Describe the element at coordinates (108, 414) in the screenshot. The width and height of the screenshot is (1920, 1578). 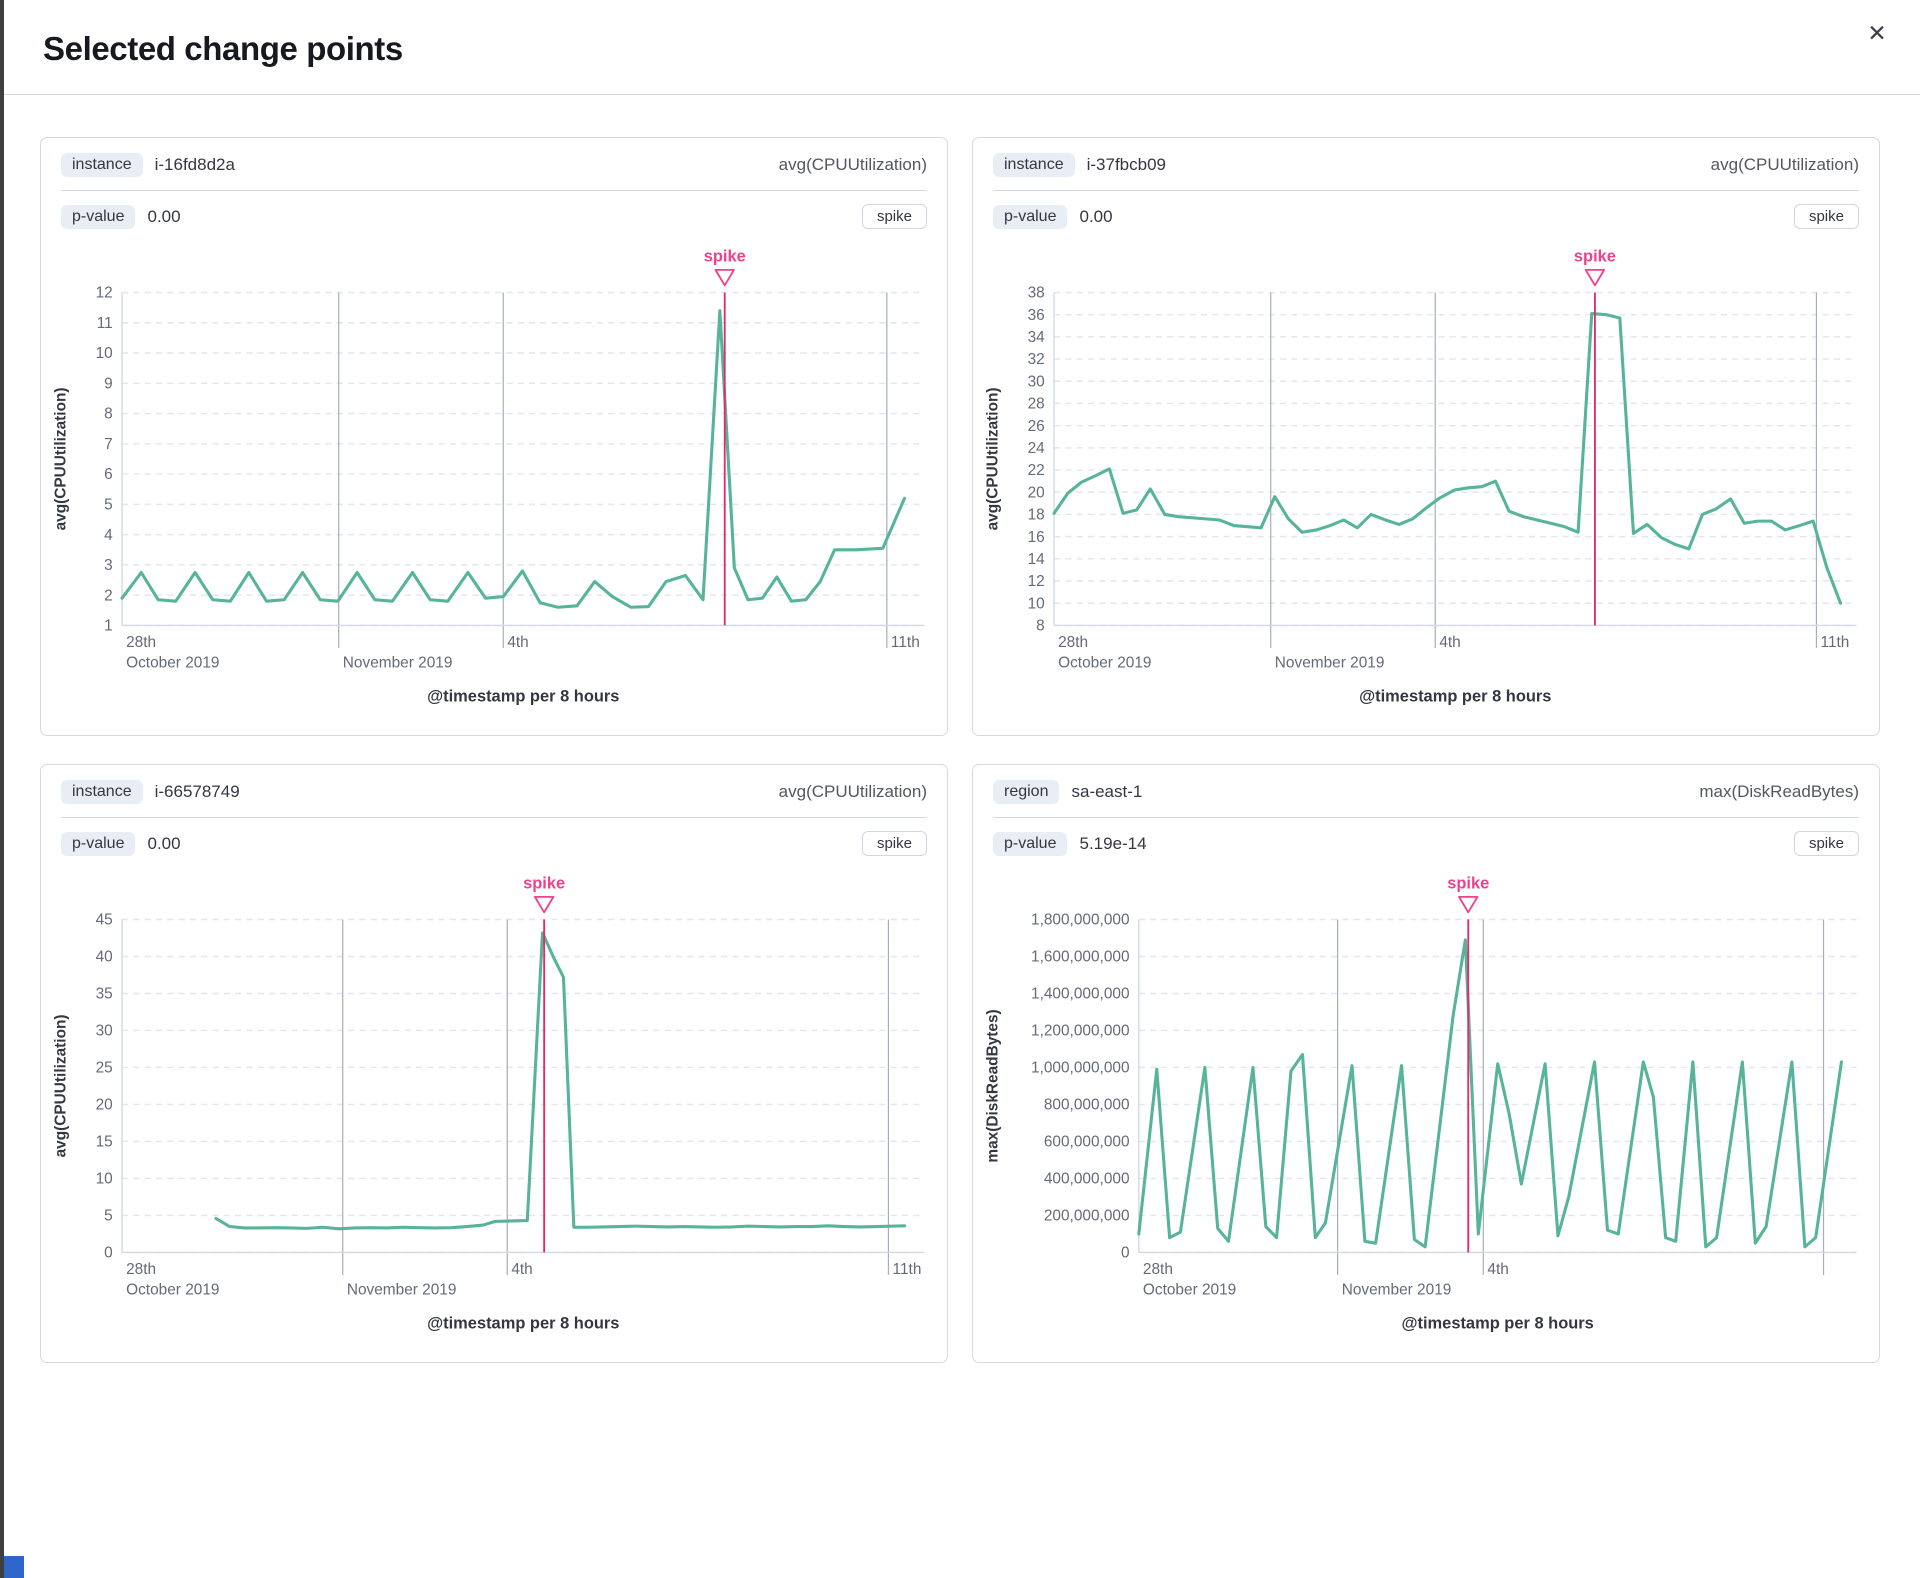
I see `svg-text: 8` at that location.